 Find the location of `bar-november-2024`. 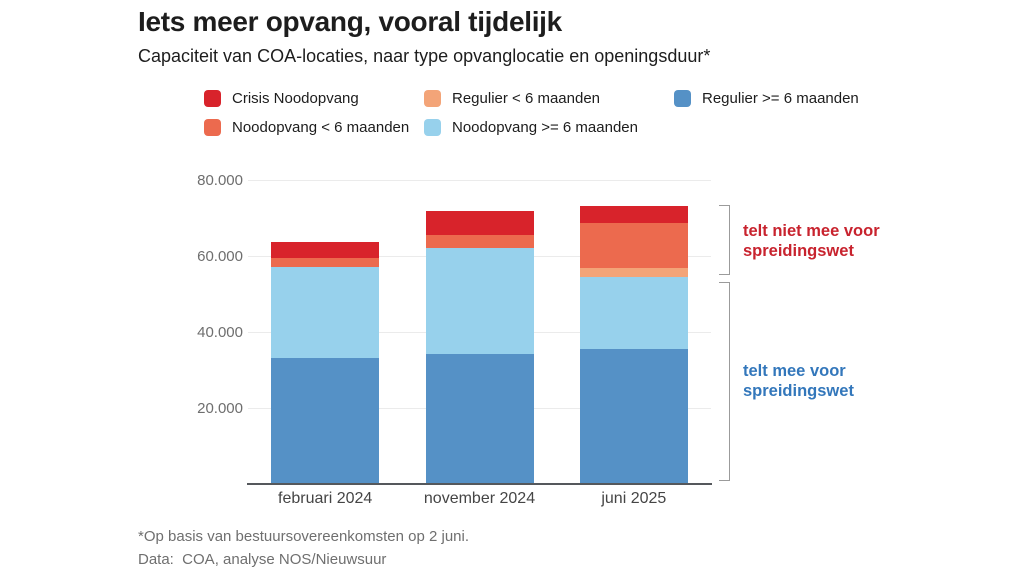

bar-november-2024 is located at coordinates (479, 332).